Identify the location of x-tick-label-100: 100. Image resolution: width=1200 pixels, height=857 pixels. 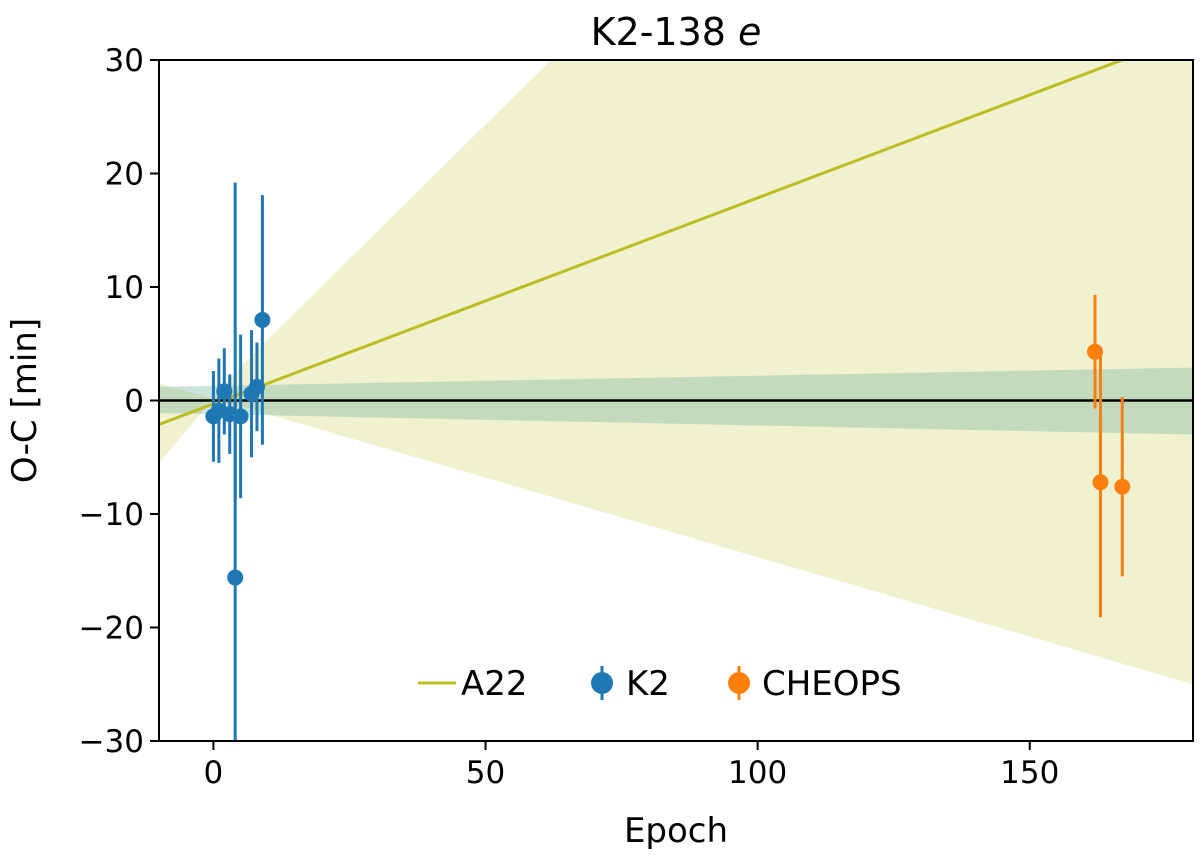
(757, 773).